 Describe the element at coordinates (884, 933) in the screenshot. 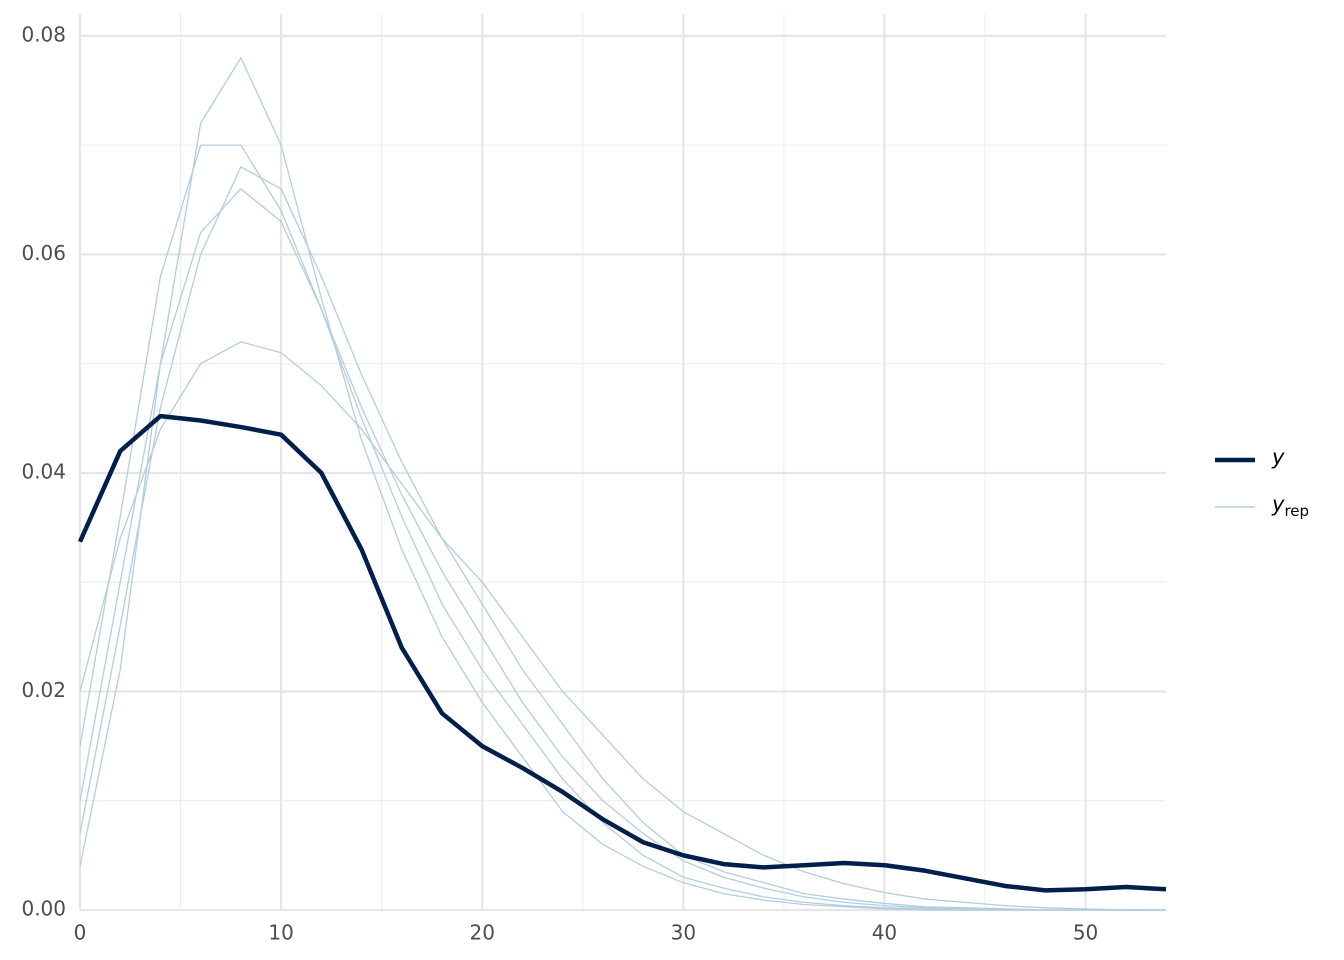

I see `x-tick-label: 40` at that location.